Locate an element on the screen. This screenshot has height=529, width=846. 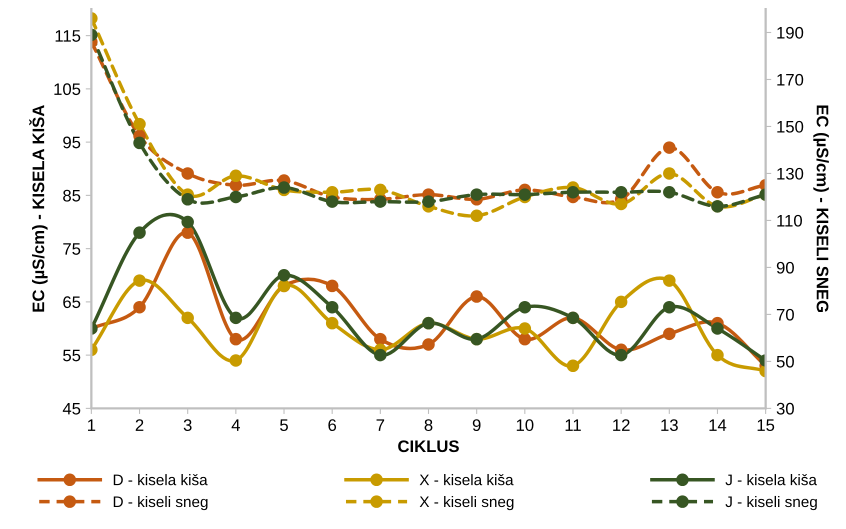
x-tick-label: 13 is located at coordinates (669, 425).